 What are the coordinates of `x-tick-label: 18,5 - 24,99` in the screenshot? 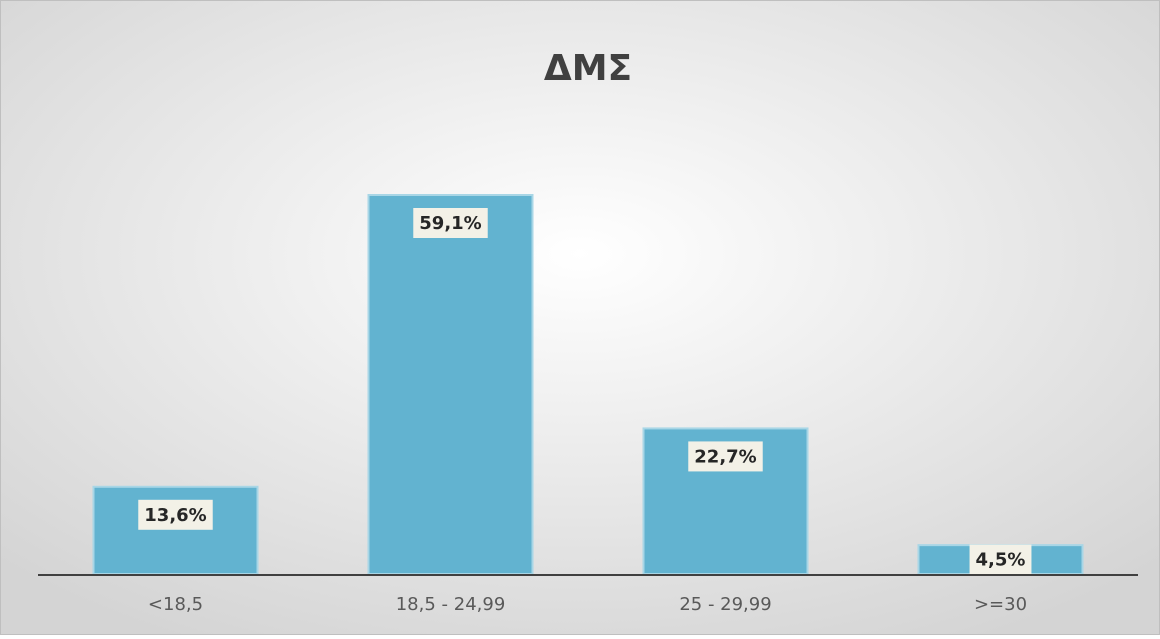 It's located at (451, 604).